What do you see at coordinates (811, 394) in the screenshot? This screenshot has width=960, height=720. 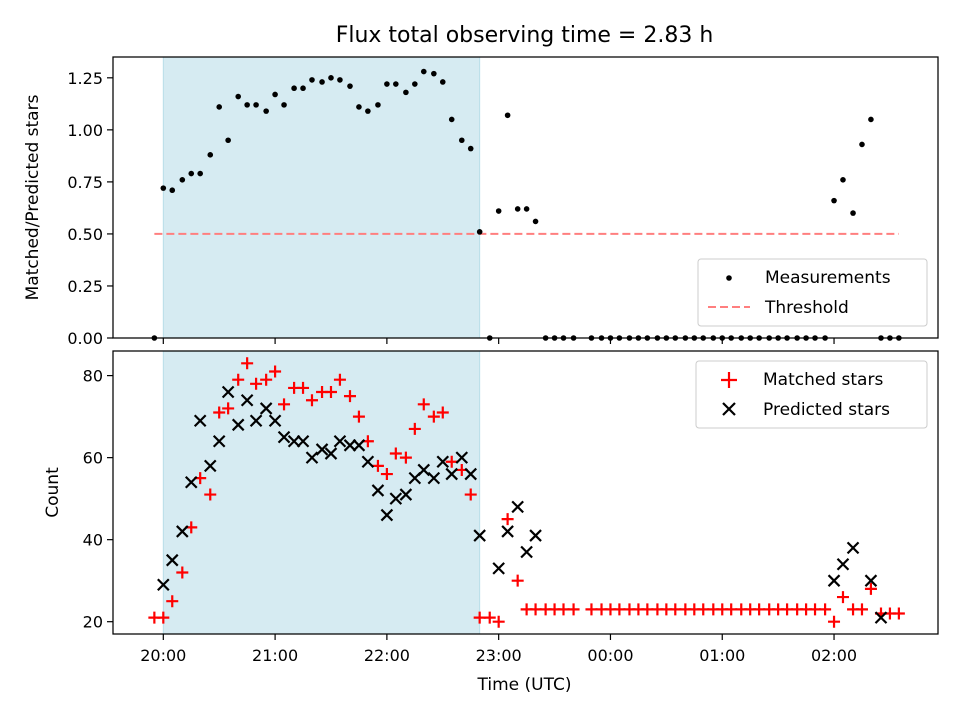 I see `bottom-legend-box` at bounding box center [811, 394].